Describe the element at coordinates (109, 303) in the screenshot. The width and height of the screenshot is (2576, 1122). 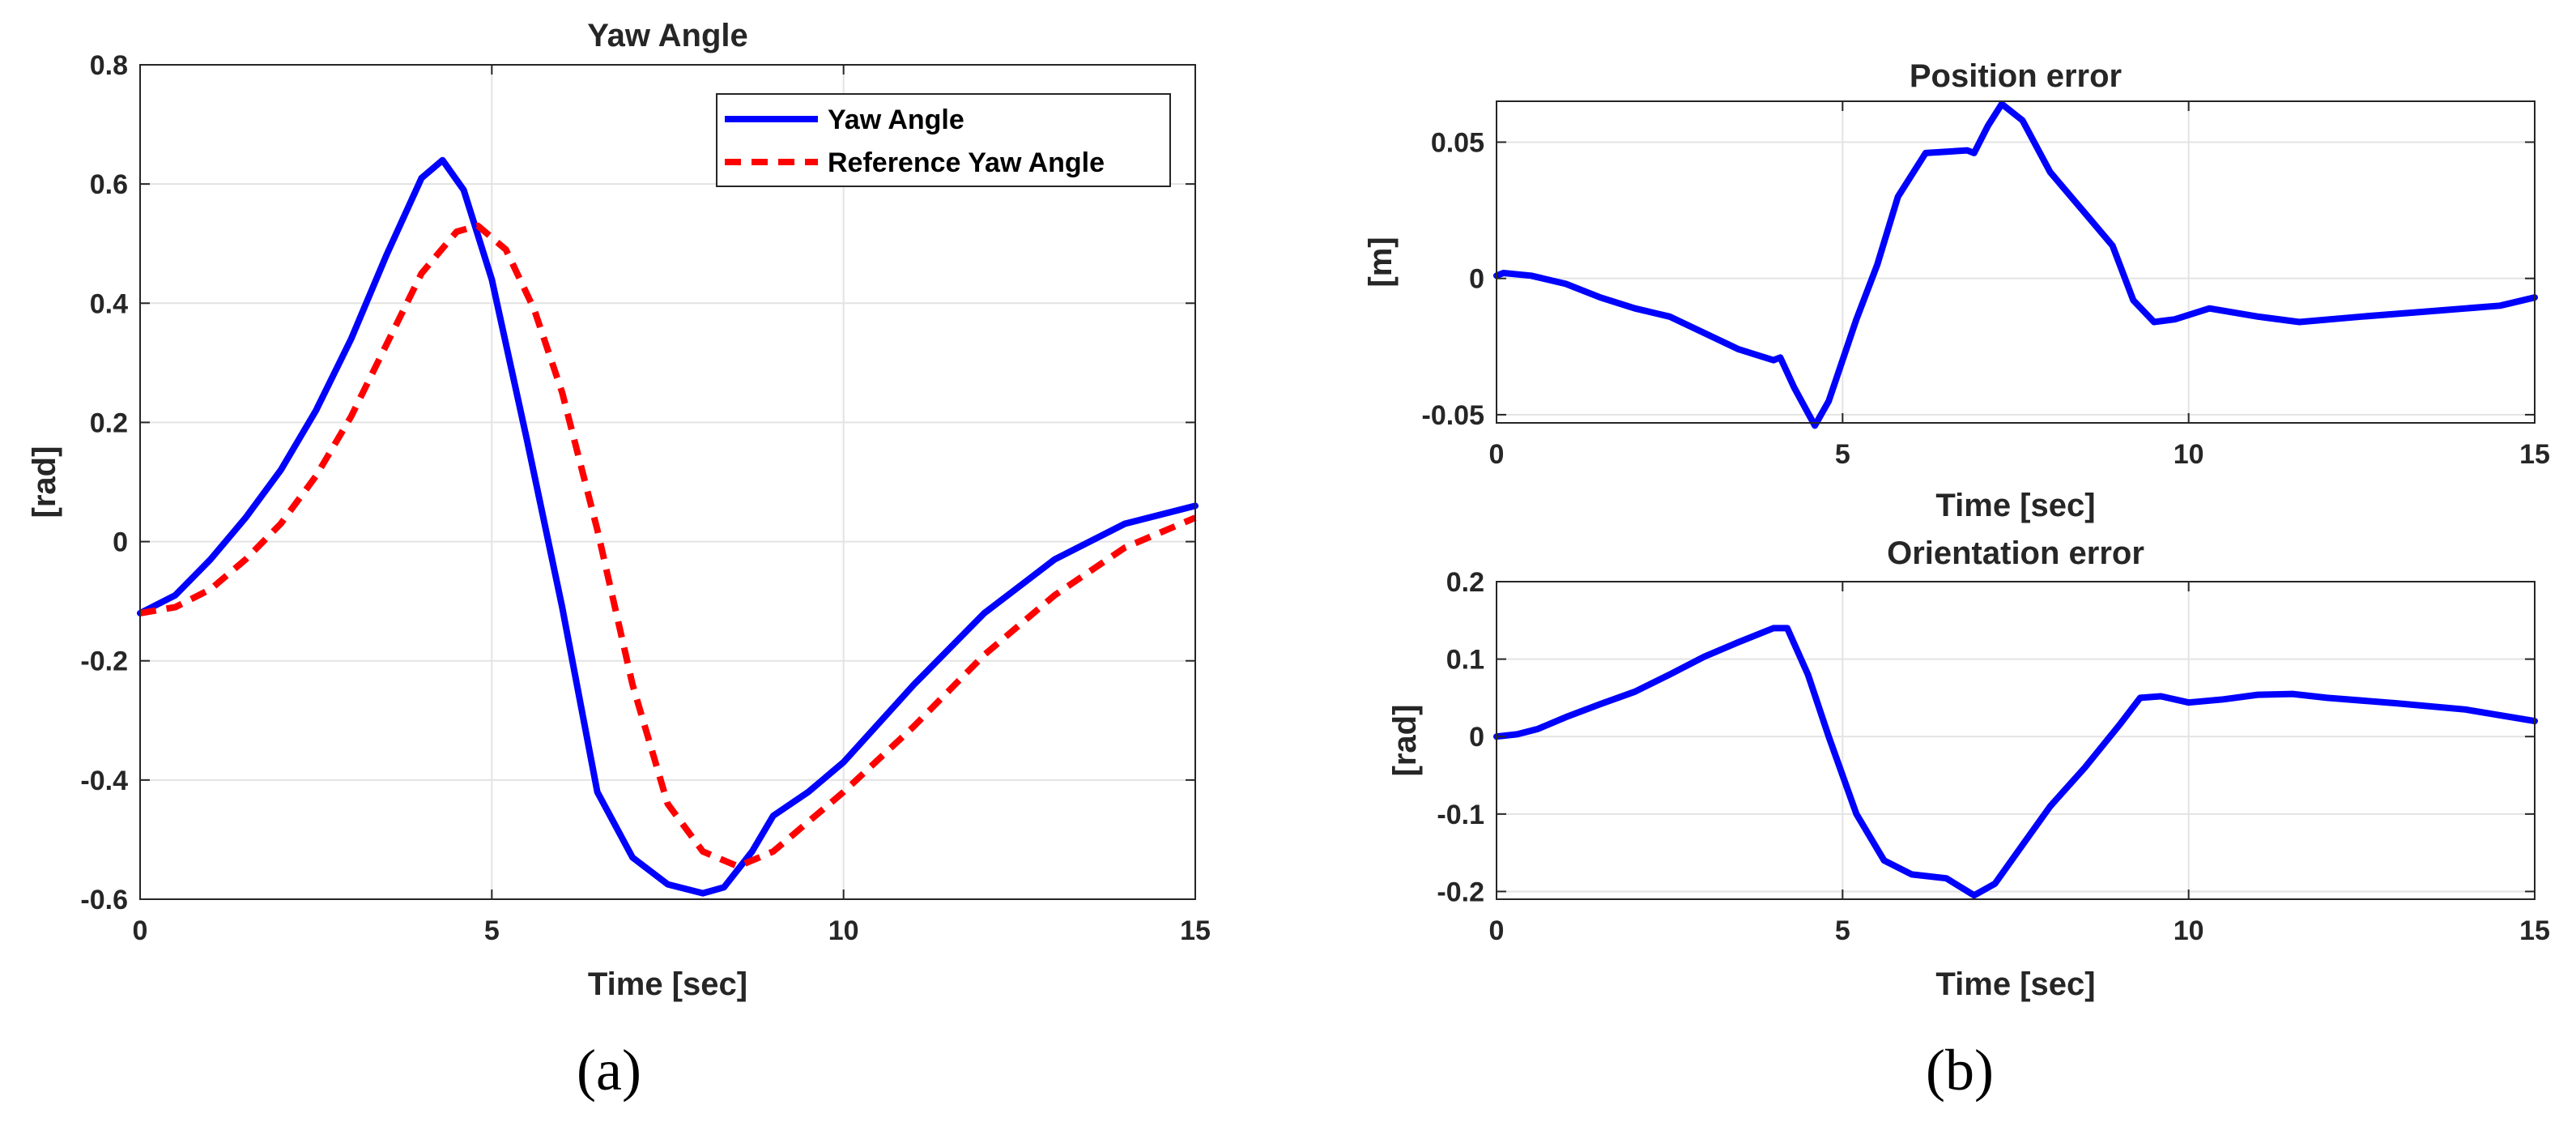
I see `y-tick-label: 0.4` at that location.